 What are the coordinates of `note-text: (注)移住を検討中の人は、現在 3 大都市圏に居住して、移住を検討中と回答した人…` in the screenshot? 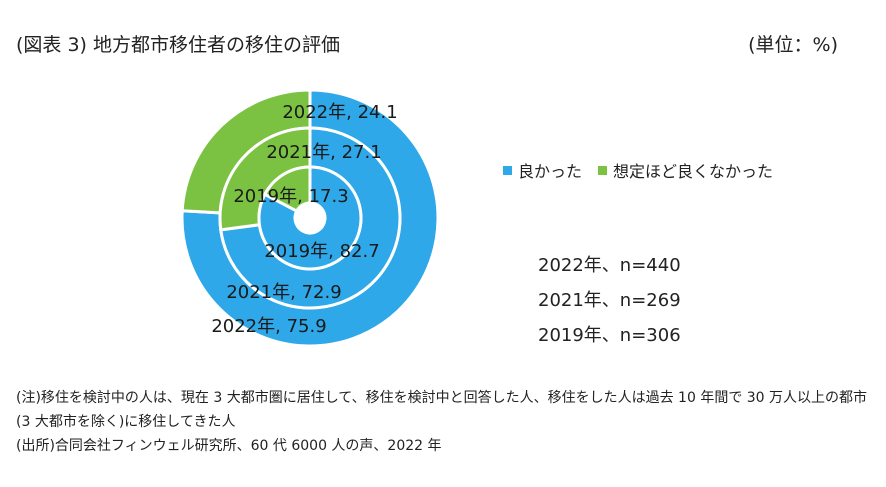 It's located at (442, 410).